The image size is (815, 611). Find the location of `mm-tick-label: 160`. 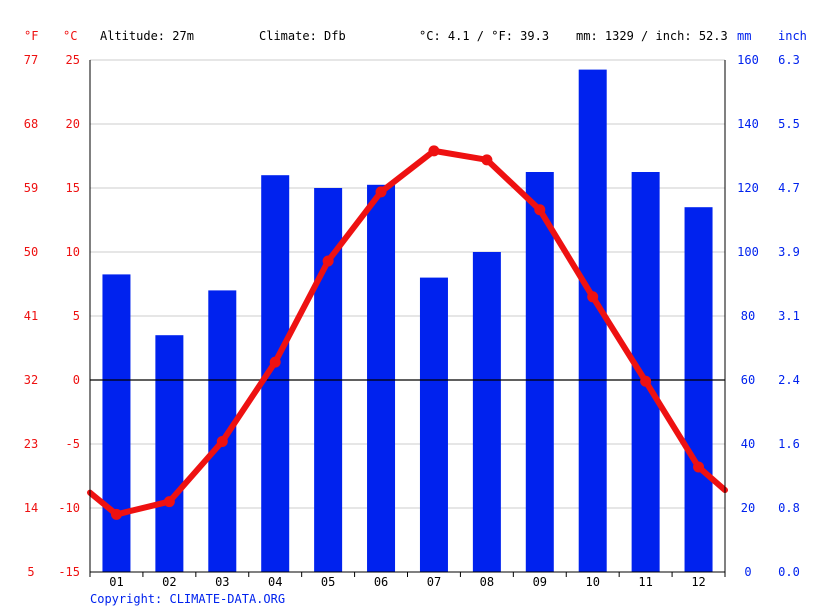

mm-tick-label: 160 is located at coordinates (748, 60).